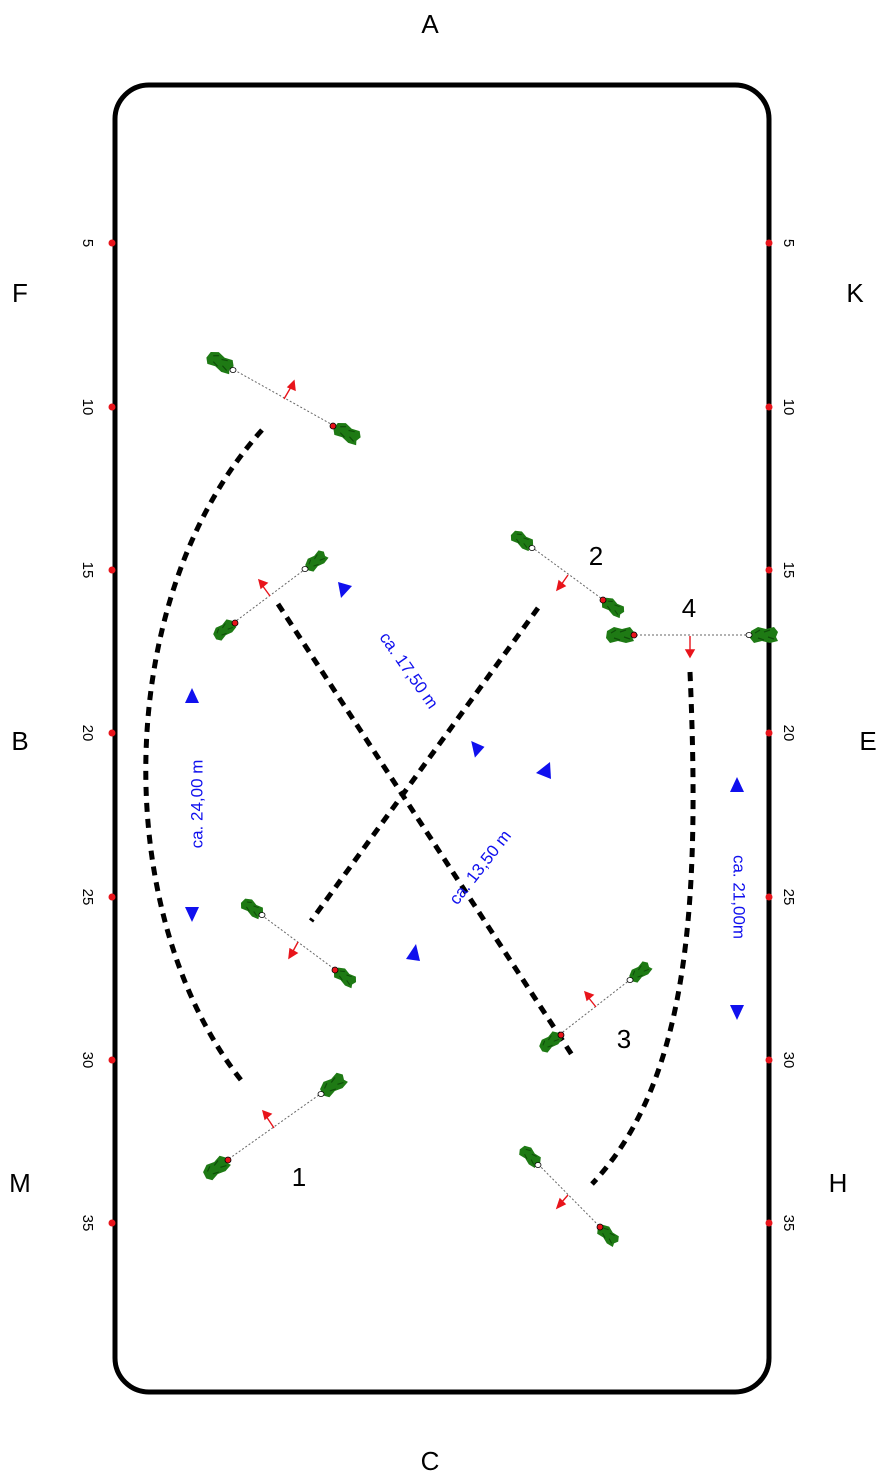 The height and width of the screenshot is (1474, 880). What do you see at coordinates (430, 1460) in the screenshot?
I see `letter-bottom: C` at bounding box center [430, 1460].